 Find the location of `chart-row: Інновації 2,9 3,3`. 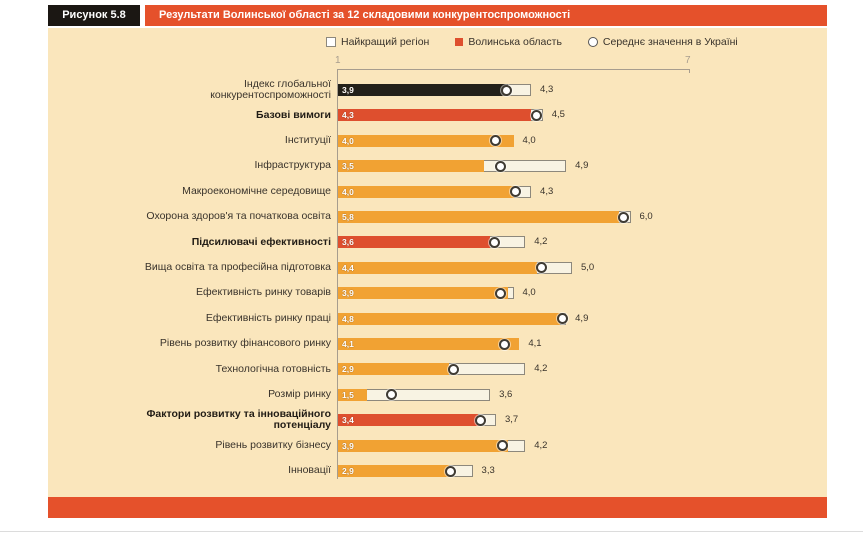

chart-row: Інновації 2,9 3,3 is located at coordinates (437, 471).